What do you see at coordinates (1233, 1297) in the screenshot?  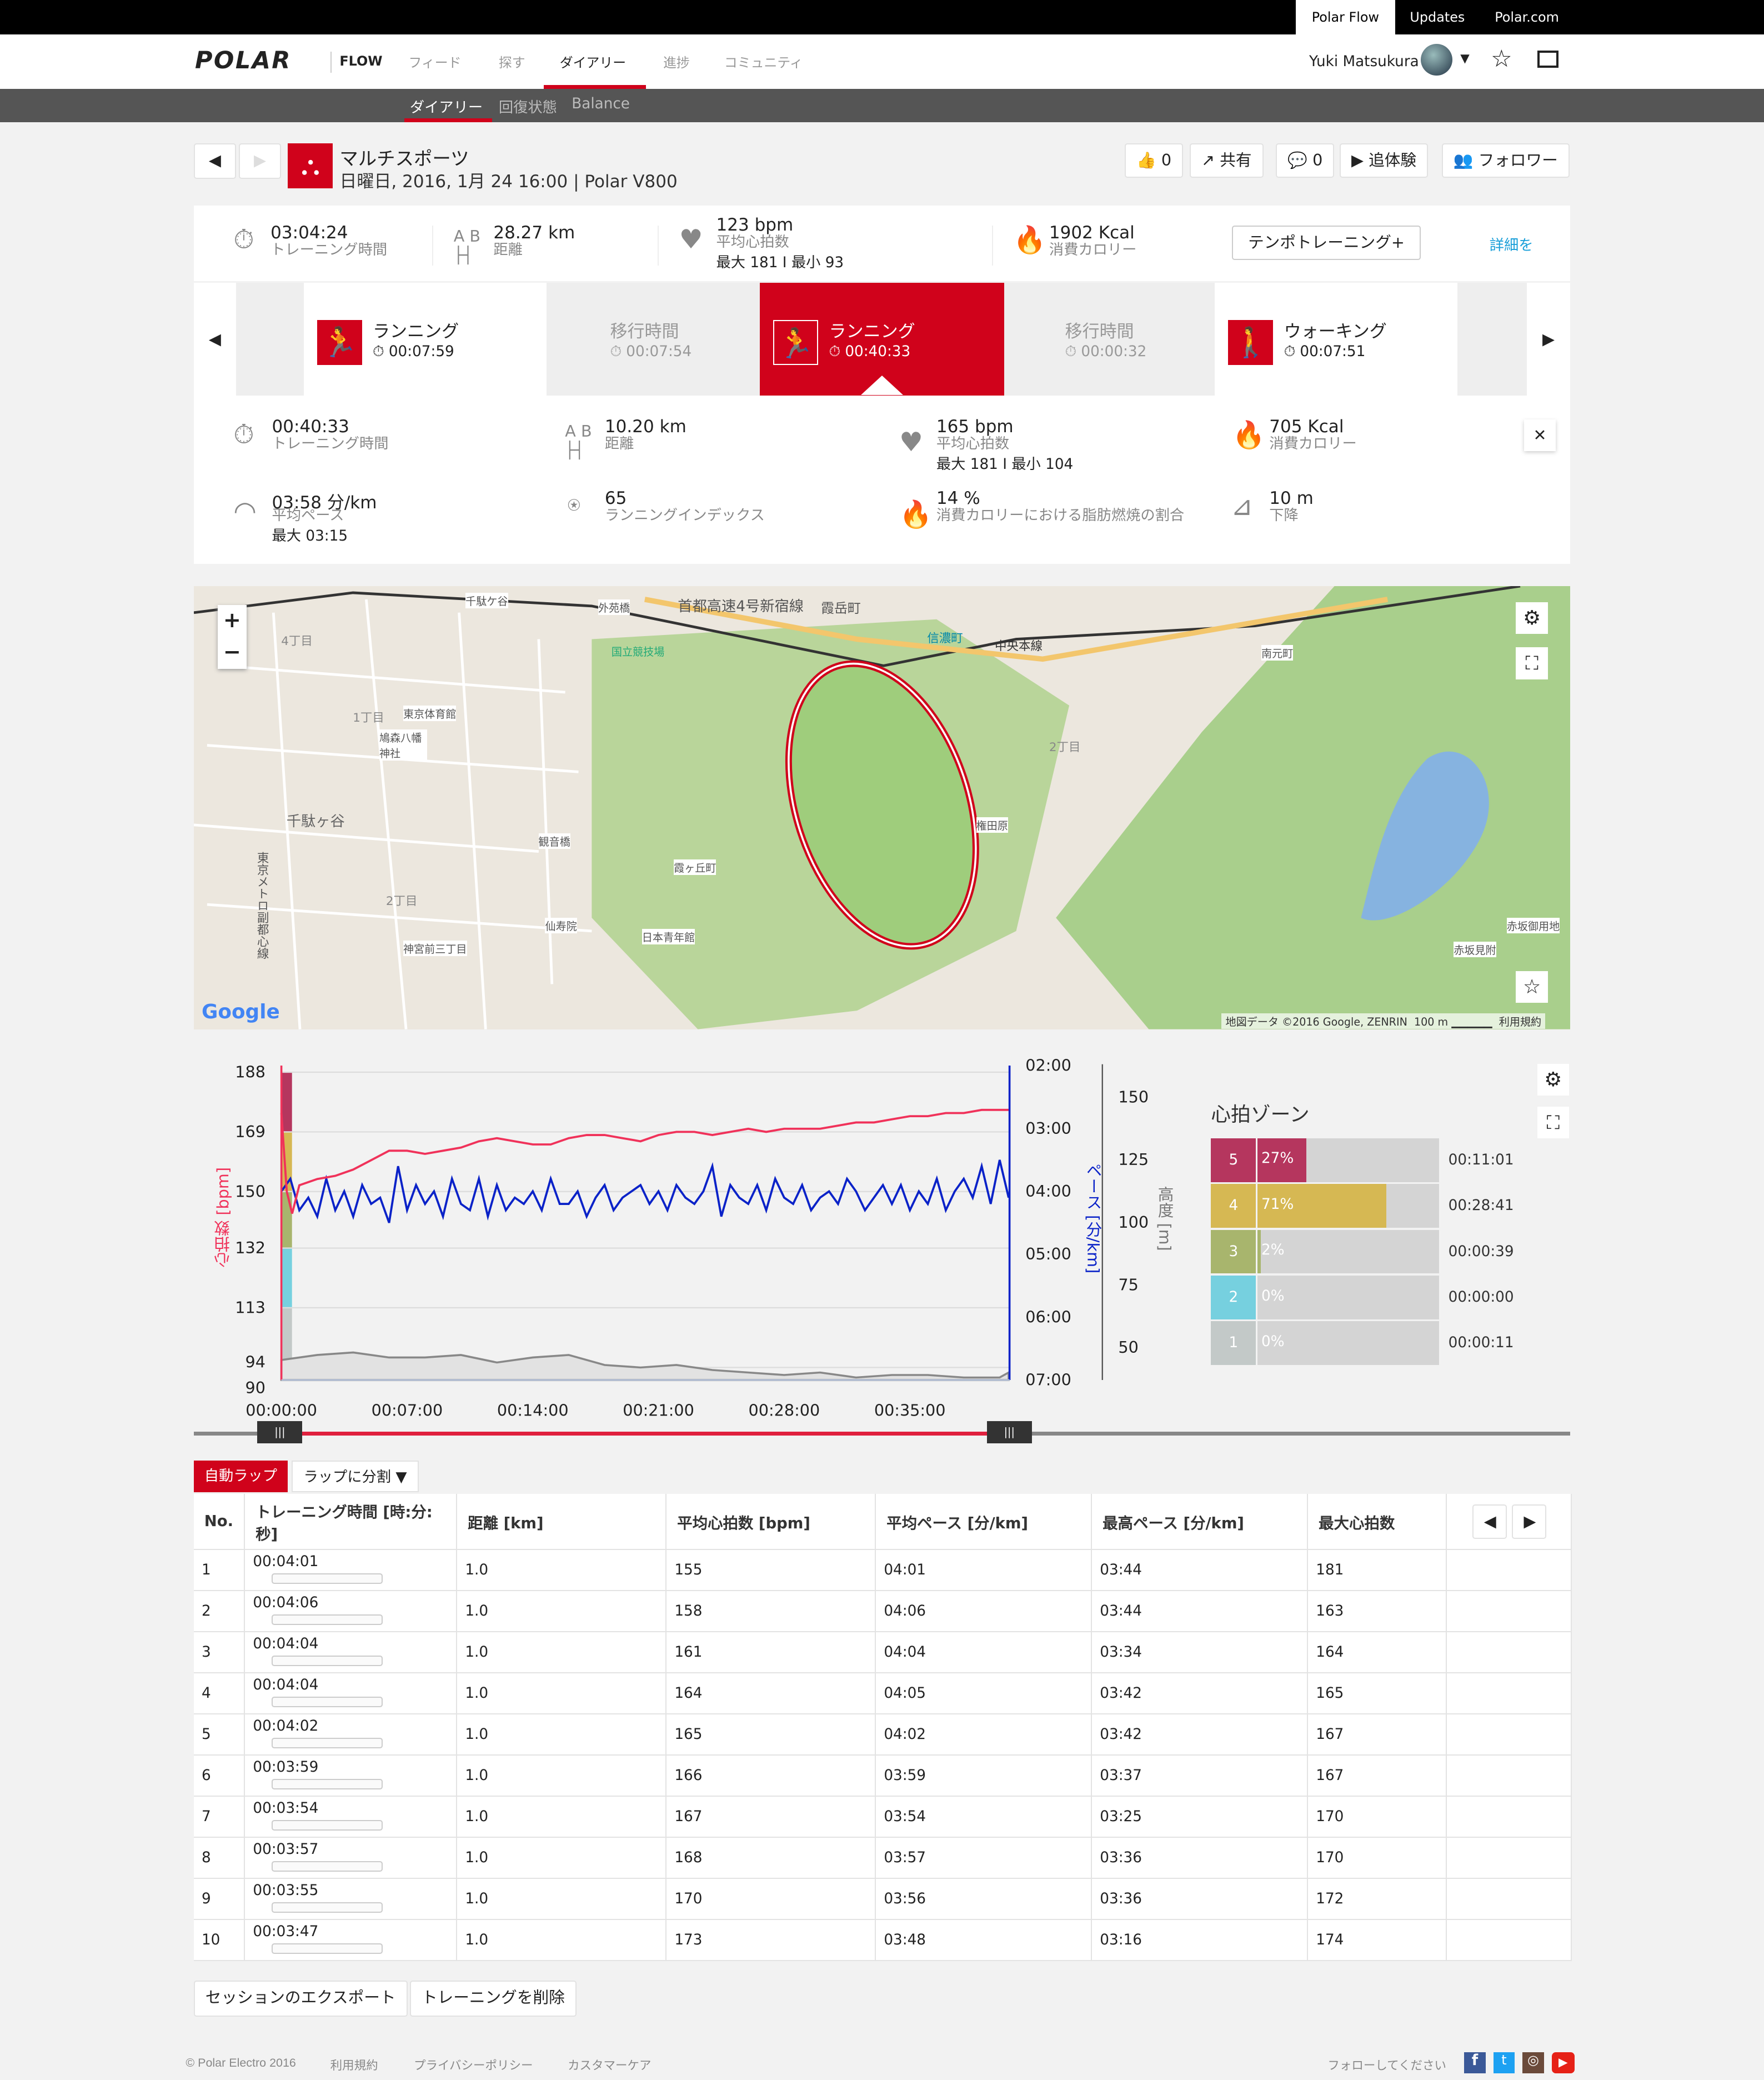 I see `zone-number: 2` at bounding box center [1233, 1297].